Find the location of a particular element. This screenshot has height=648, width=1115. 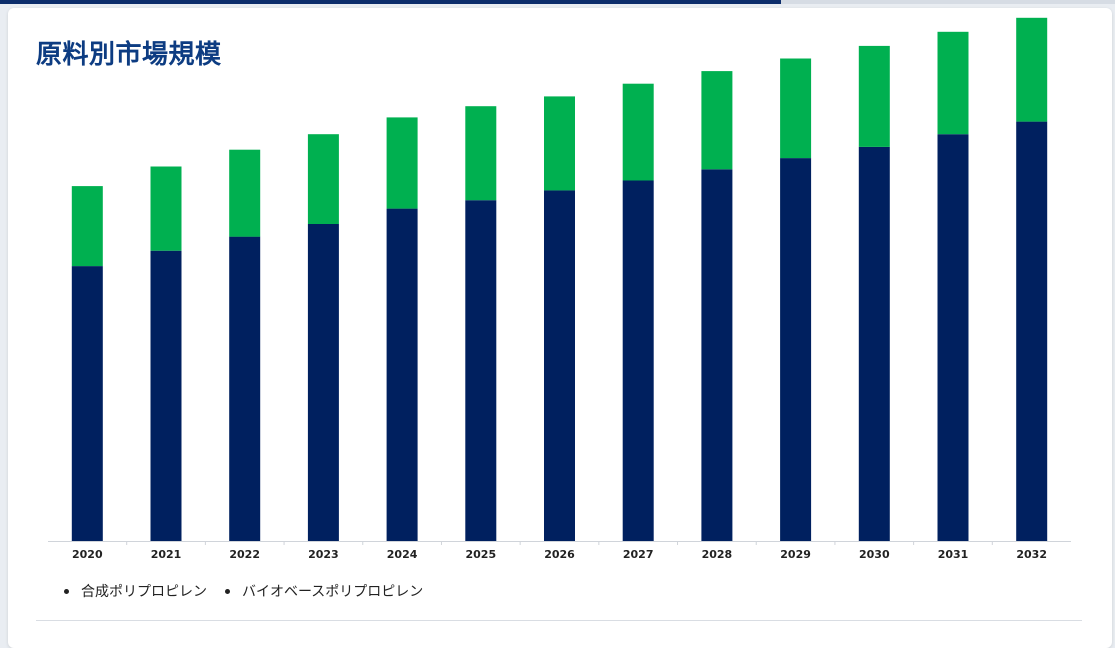

x-tick-label: 2030 is located at coordinates (874, 554).